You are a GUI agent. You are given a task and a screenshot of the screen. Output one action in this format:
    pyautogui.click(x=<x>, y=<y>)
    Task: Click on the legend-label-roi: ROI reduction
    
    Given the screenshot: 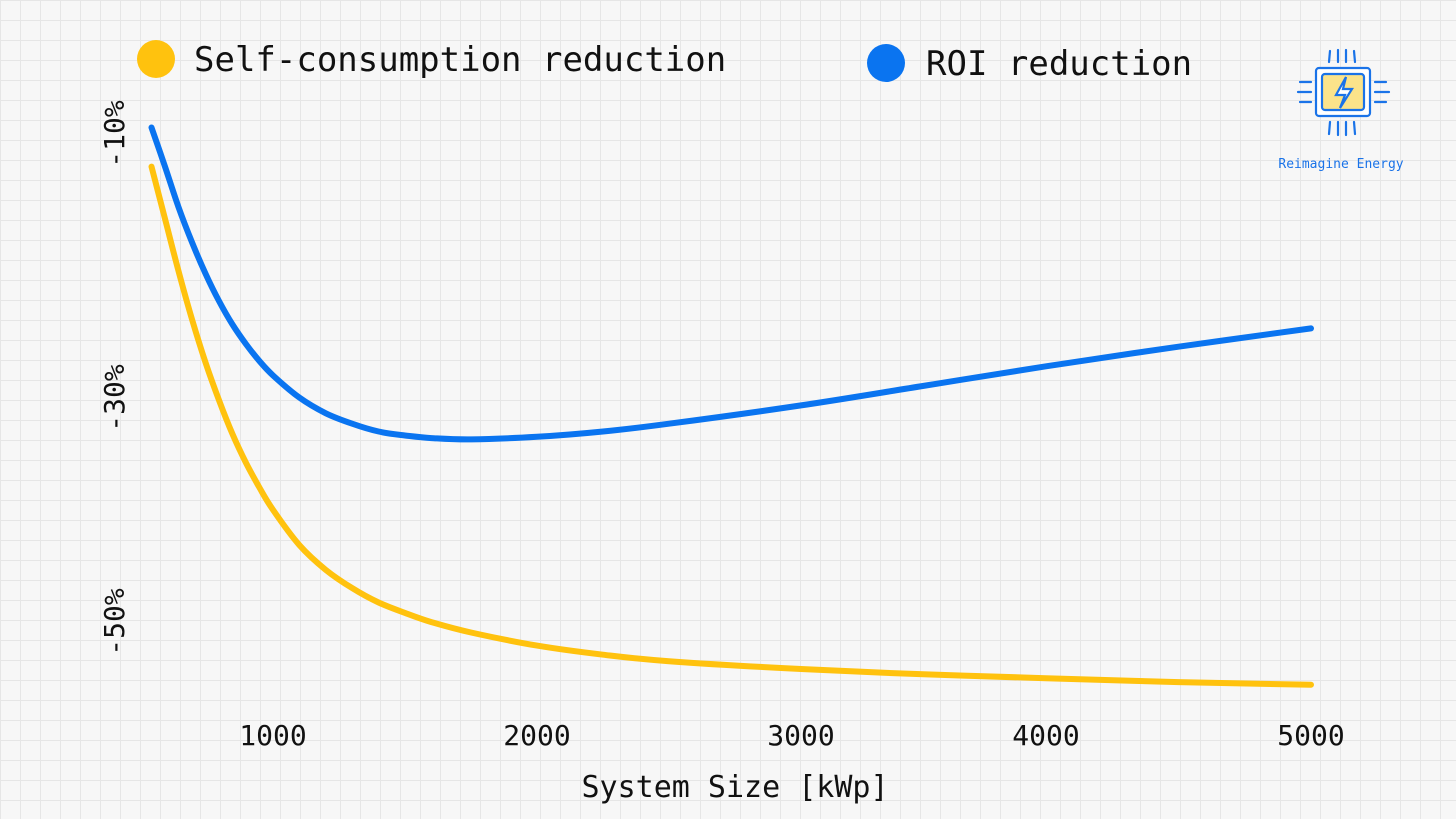 What is the action you would take?
    pyautogui.click(x=1059, y=64)
    